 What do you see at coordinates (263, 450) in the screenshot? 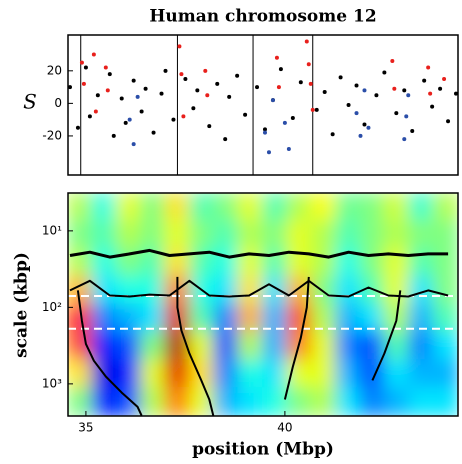
I see `x-axis-label: position (Mbp)` at bounding box center [263, 450].